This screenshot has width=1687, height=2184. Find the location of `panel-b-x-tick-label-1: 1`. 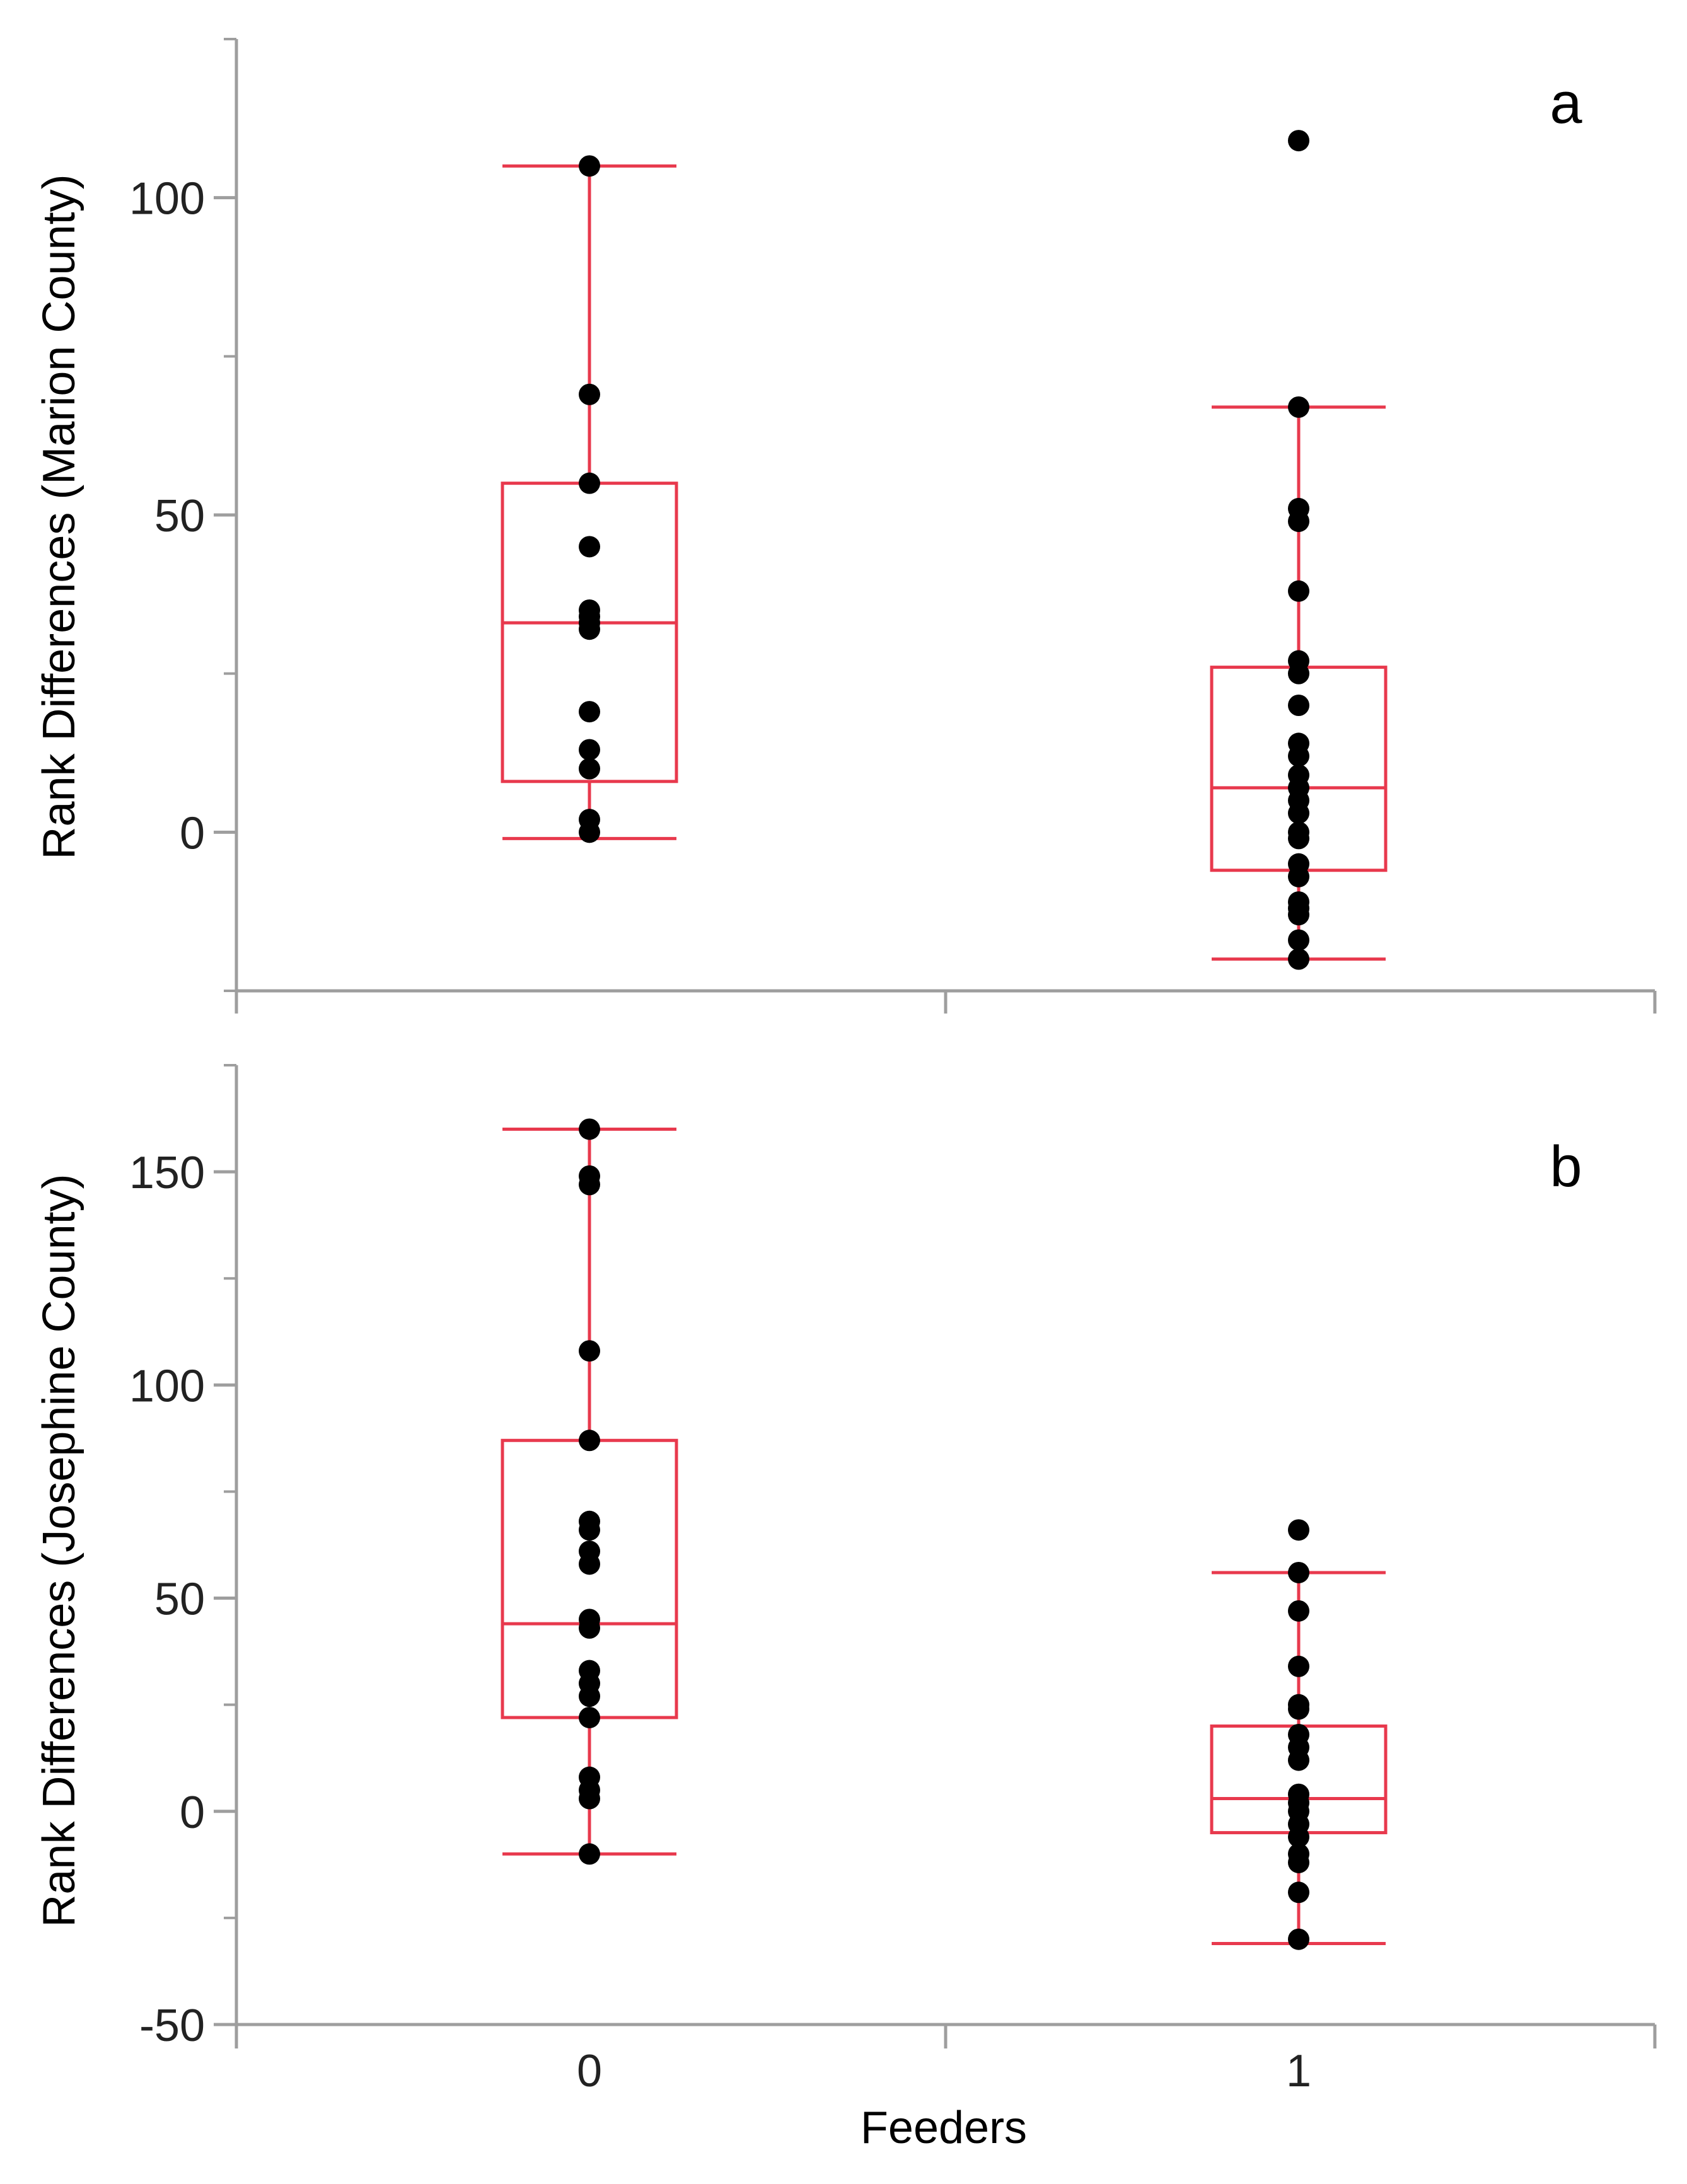

panel-b-x-tick-label-1: 1 is located at coordinates (1298, 2071).